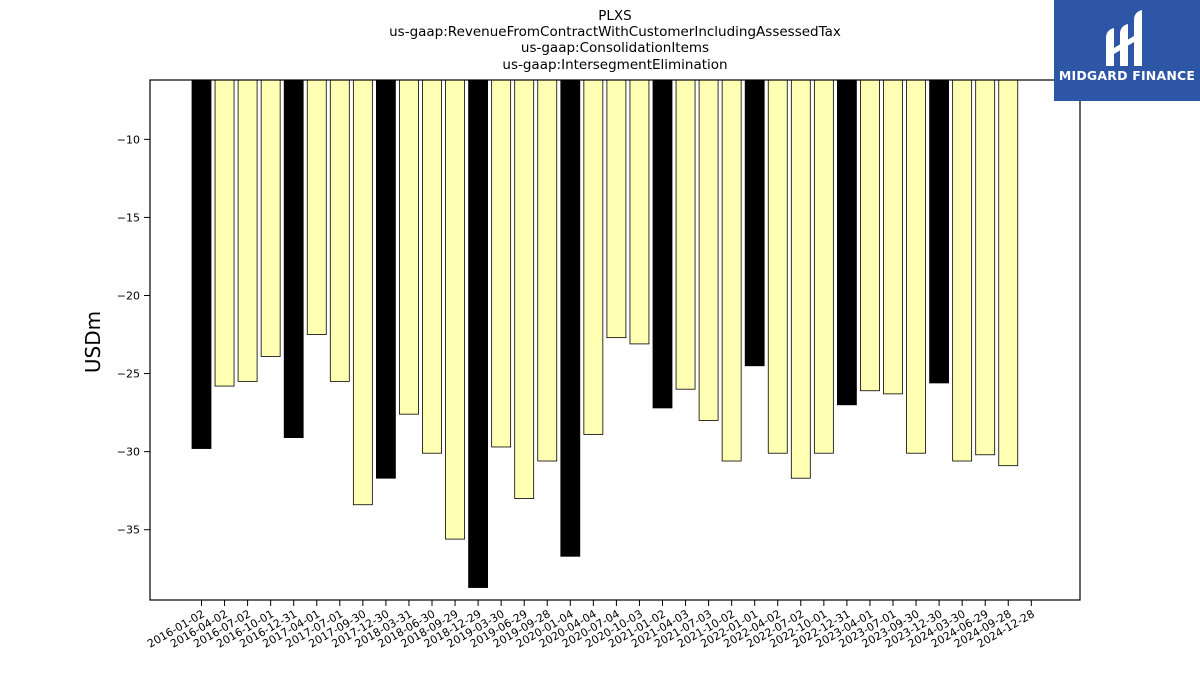  What do you see at coordinates (1127, 75) in the screenshot?
I see `logo-text: MIDGARD FINANCE` at bounding box center [1127, 75].